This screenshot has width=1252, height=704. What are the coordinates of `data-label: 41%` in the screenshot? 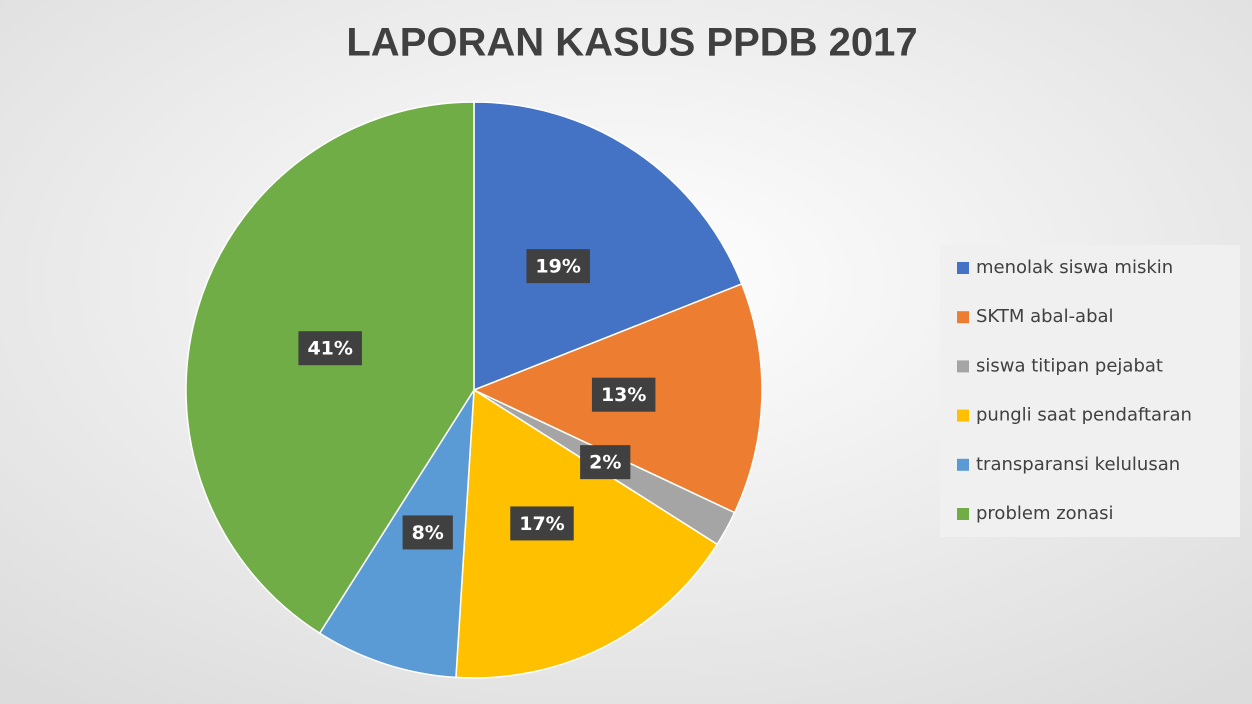 It's located at (329, 349).